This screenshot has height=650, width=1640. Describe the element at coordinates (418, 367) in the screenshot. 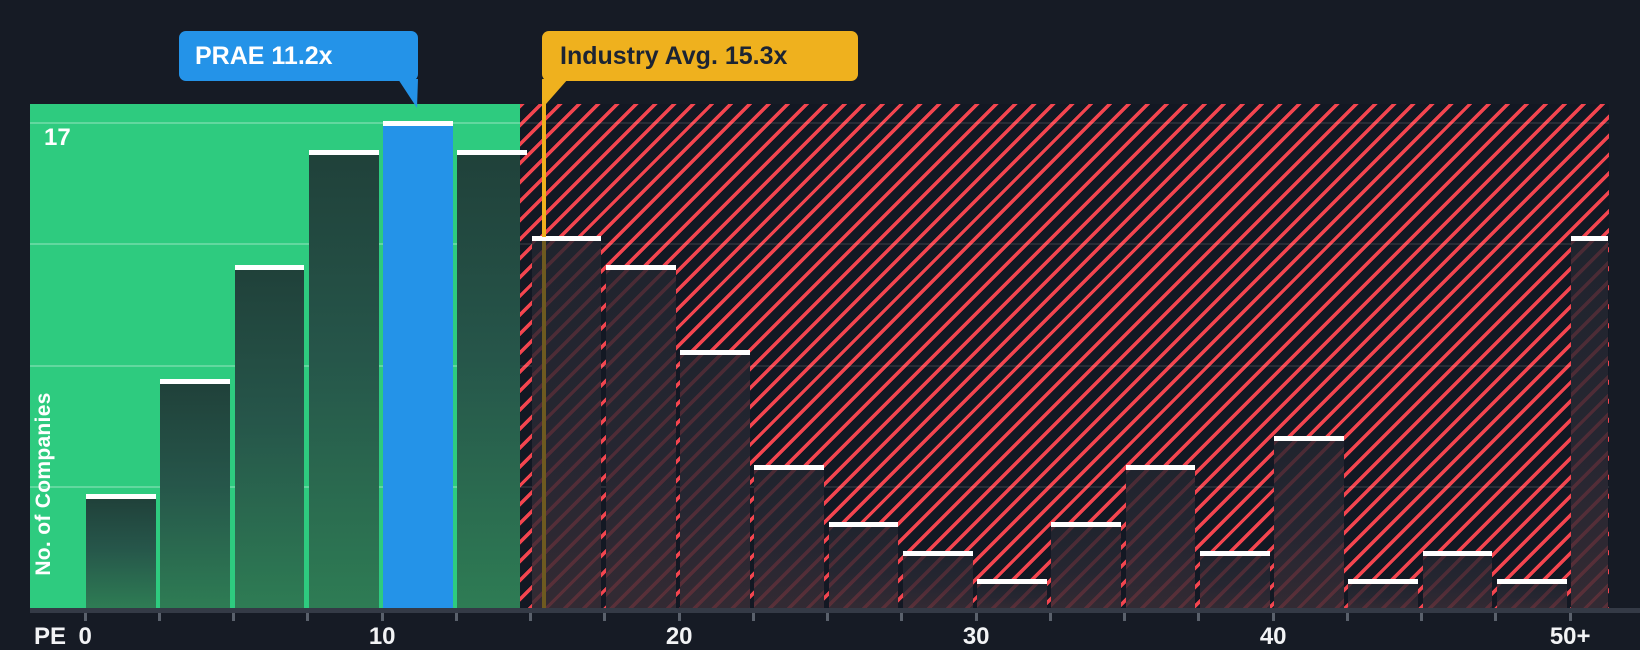

I see `highlighted-company-bar` at that location.